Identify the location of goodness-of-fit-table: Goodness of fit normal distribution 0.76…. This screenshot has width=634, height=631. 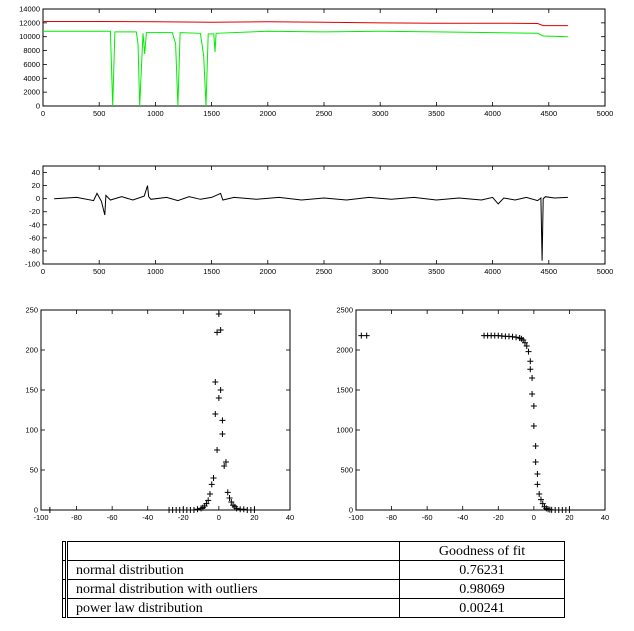
(313, 579).